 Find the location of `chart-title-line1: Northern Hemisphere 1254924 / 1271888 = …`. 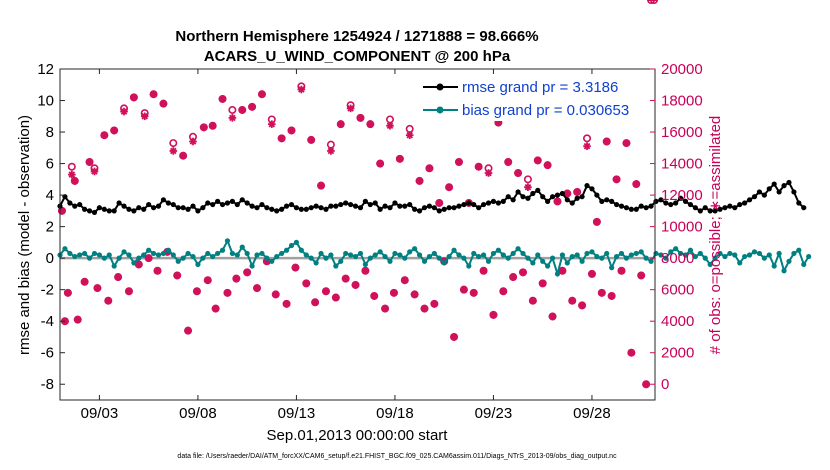

chart-title-line1: Northern Hemisphere 1254924 / 1271888 = … is located at coordinates (356, 36).